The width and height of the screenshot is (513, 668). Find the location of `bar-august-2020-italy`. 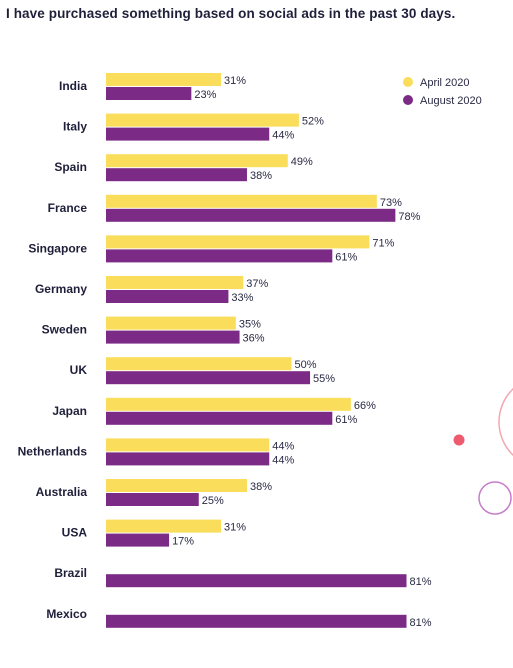

bar-august-2020-italy is located at coordinates (188, 134).